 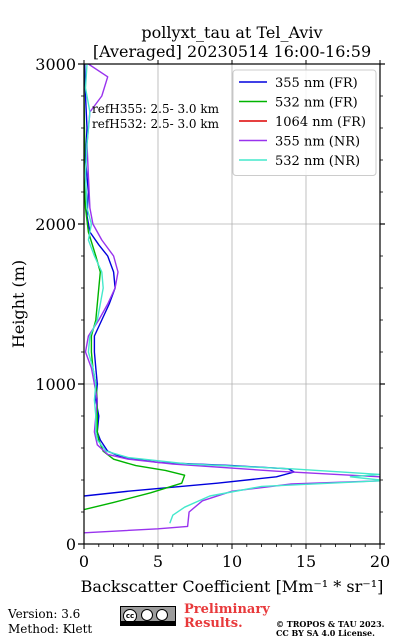 What do you see at coordinates (330, 624) in the screenshot?
I see `license-line-1: © TROPOS & TAU 2023.` at bounding box center [330, 624].